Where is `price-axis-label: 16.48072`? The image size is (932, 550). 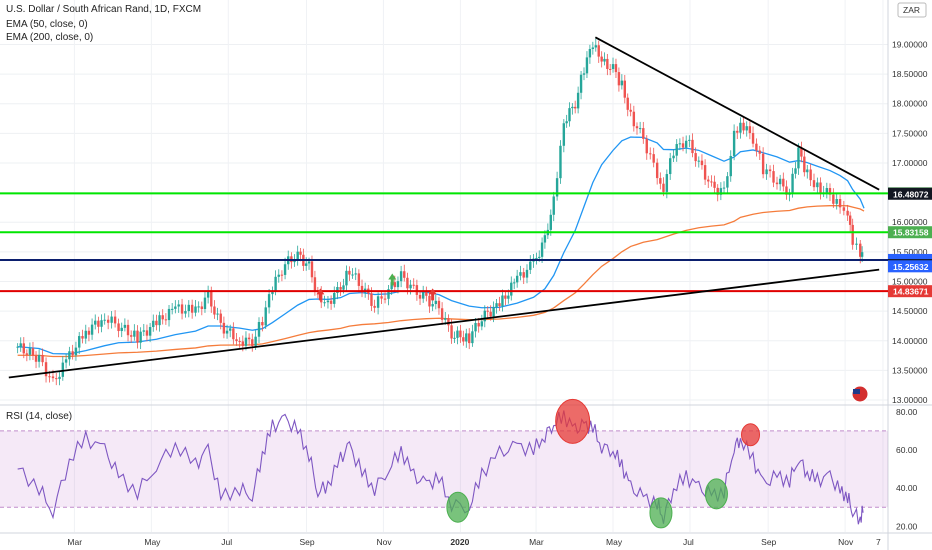 price-axis-label: 16.48072 is located at coordinates (911, 194).